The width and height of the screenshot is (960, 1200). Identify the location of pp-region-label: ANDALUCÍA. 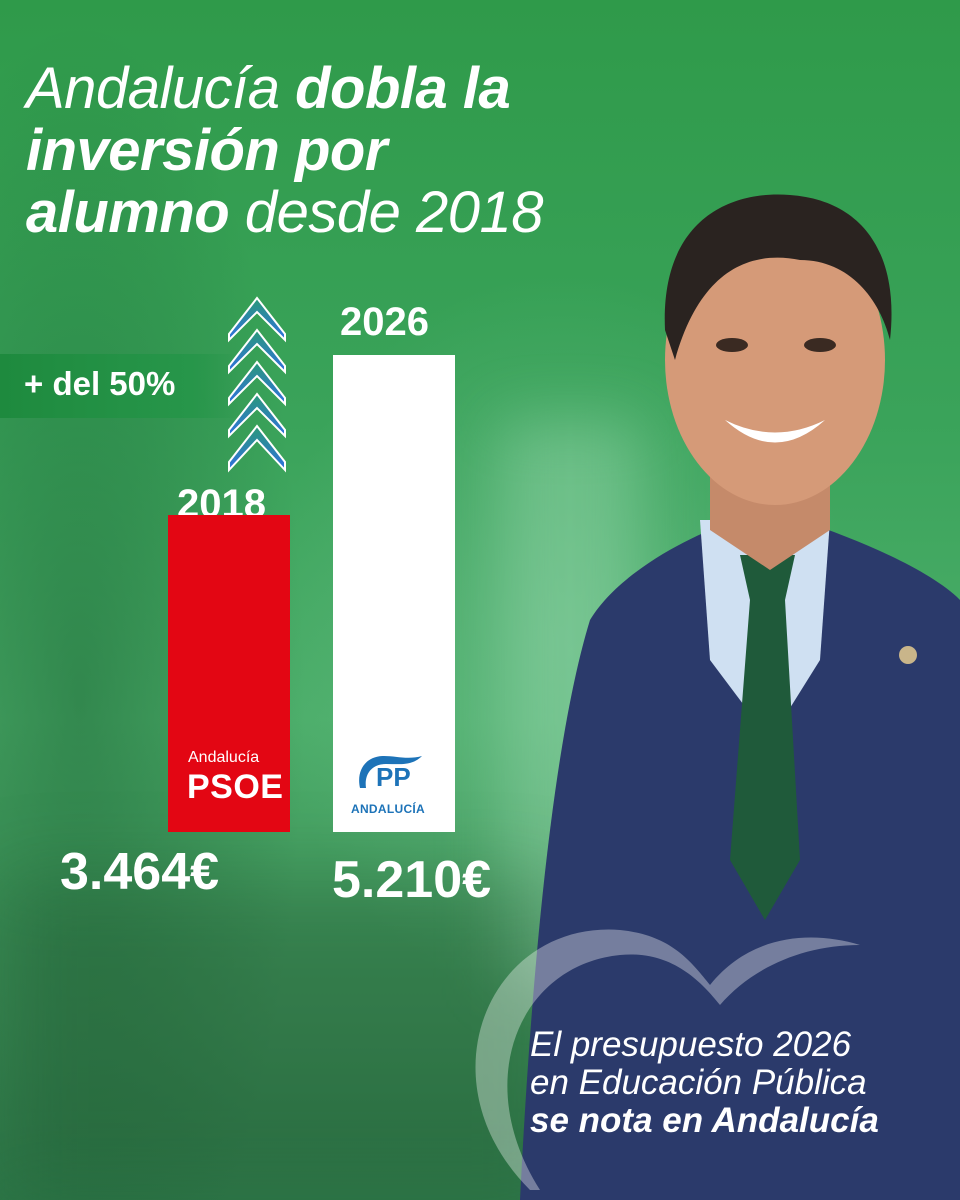
(388, 809).